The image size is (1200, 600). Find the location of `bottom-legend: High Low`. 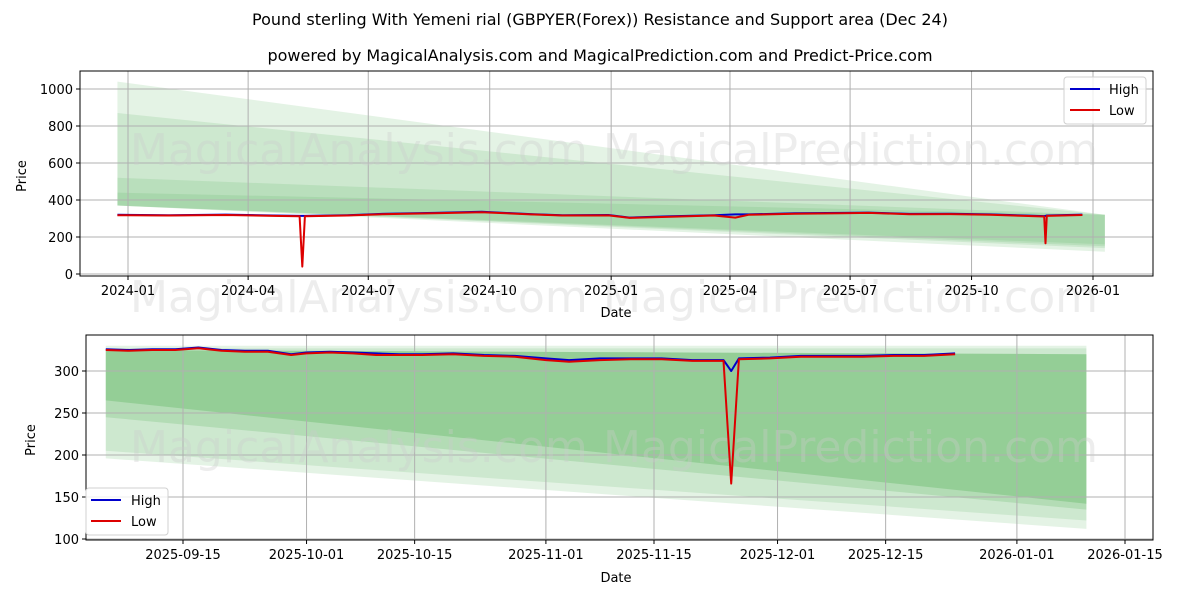

bottom-legend: High Low is located at coordinates (127, 511).